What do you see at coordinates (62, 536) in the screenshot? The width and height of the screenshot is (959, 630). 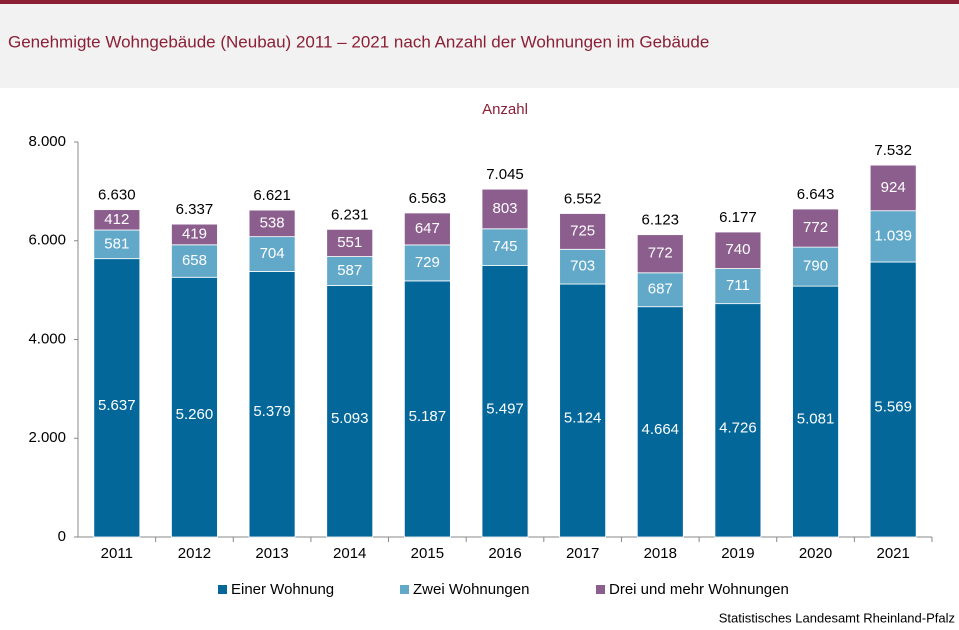 I see `y-tick-label: 0` at bounding box center [62, 536].